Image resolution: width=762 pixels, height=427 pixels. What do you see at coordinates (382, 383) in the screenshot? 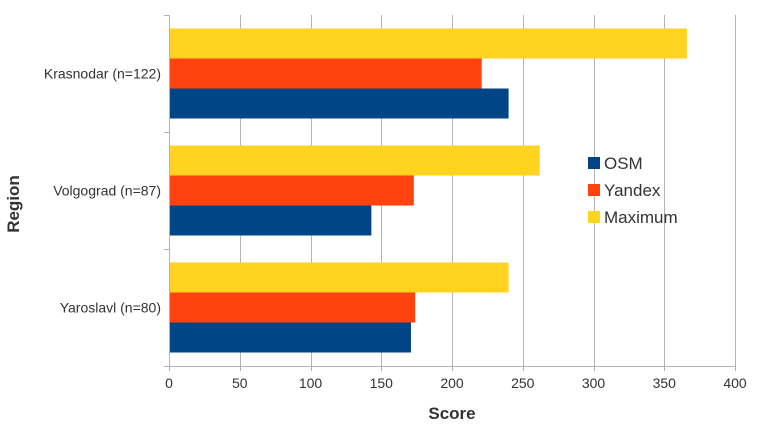
I see `x-tick-label-150: 150` at bounding box center [382, 383].